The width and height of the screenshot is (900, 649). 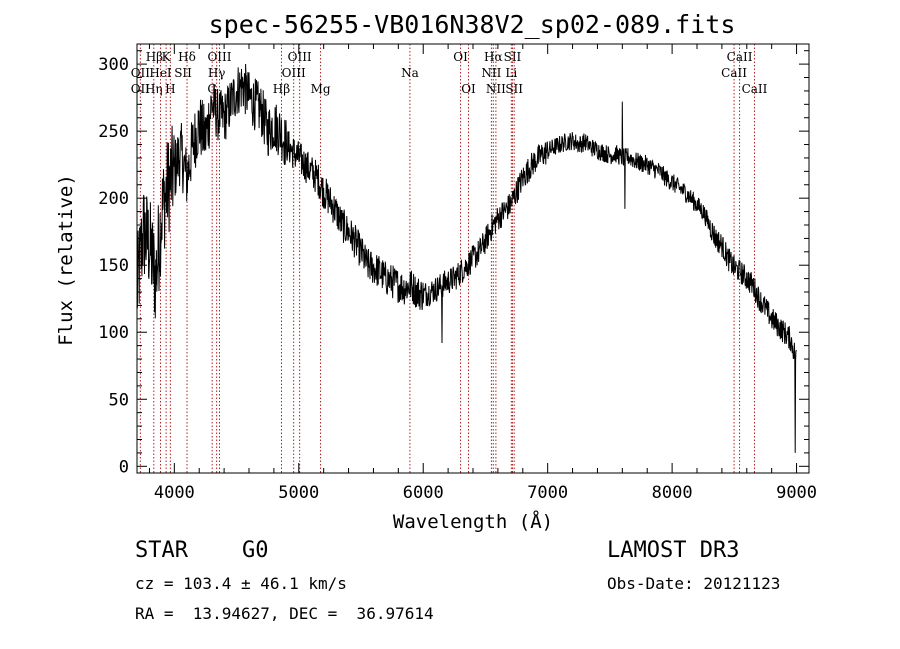 I want to click on line-label: HeI, so click(x=160, y=73).